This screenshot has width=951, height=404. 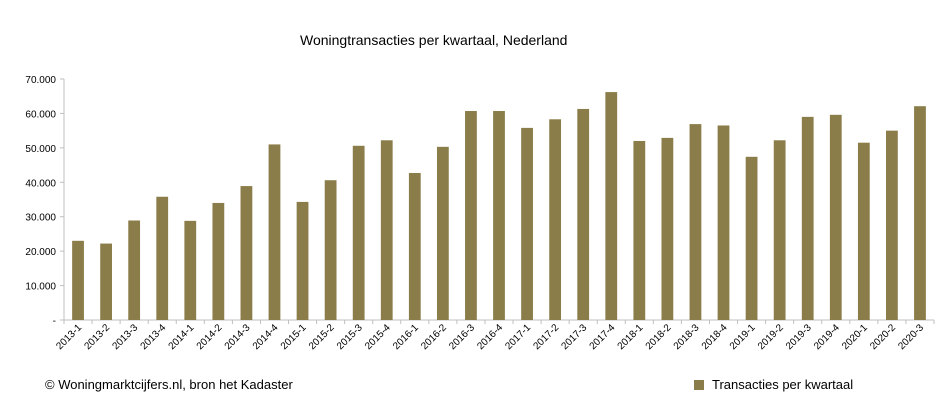 What do you see at coordinates (125, 337) in the screenshot?
I see `x-tick-label: 2013-3` at bounding box center [125, 337].